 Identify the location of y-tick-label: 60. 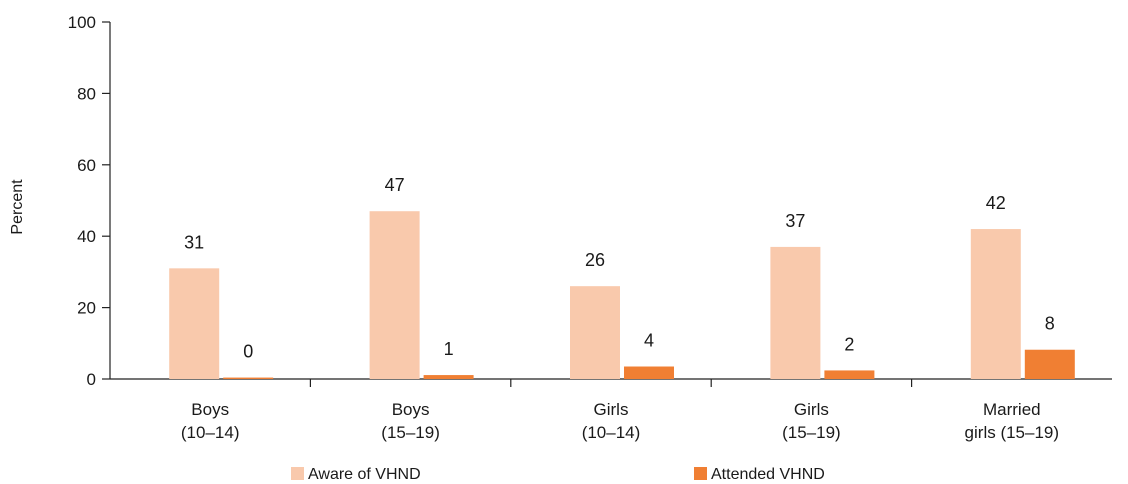
(86, 165).